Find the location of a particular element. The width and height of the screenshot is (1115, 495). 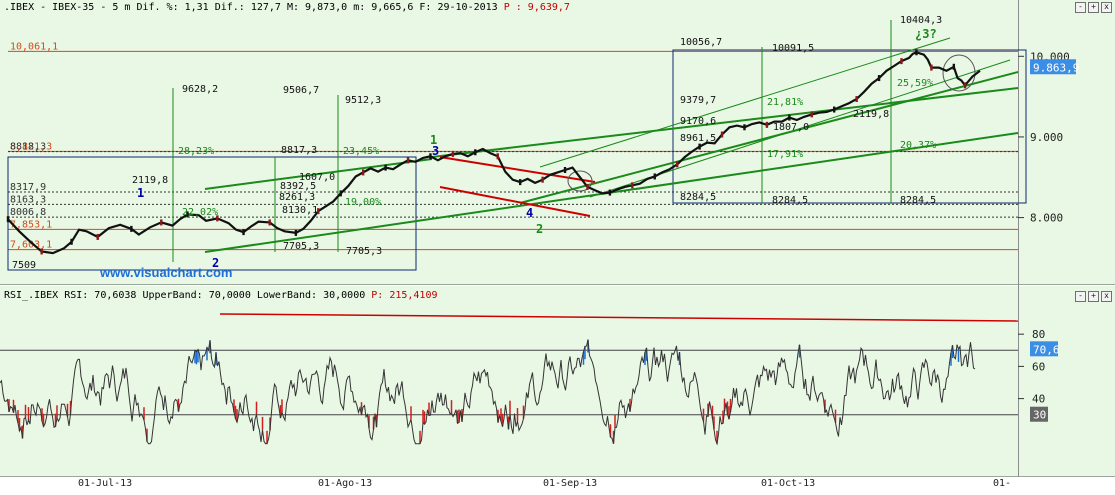

price-label-2: 9512,3 is located at coordinates (363, 100).